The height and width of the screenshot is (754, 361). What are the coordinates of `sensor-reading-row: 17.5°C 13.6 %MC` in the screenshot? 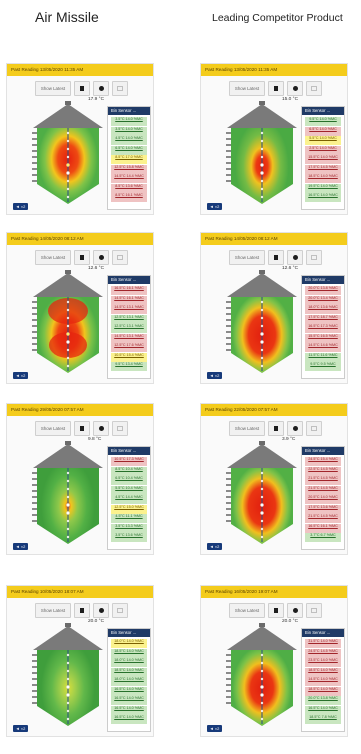 It's located at (323, 509).